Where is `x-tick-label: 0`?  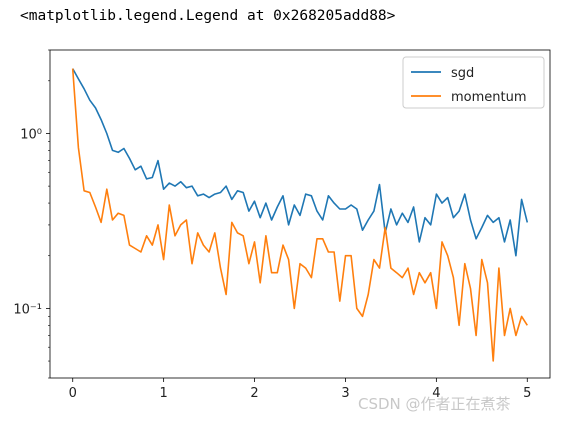
x-tick-label: 0 is located at coordinates (73, 393).